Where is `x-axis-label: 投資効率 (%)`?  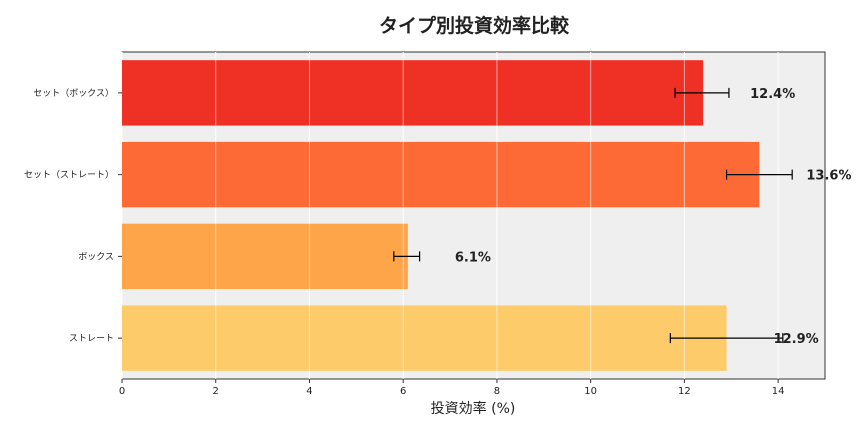
x-axis-label: 投資効率 (%) is located at coordinates (473, 408).